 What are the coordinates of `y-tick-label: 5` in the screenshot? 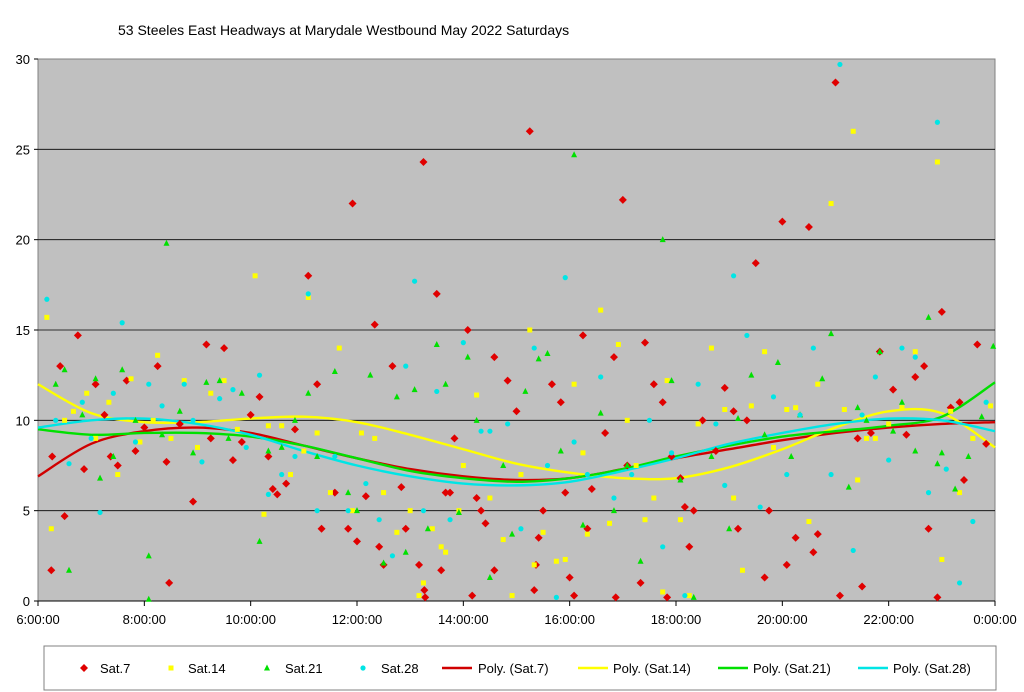 It's located at (26, 511).